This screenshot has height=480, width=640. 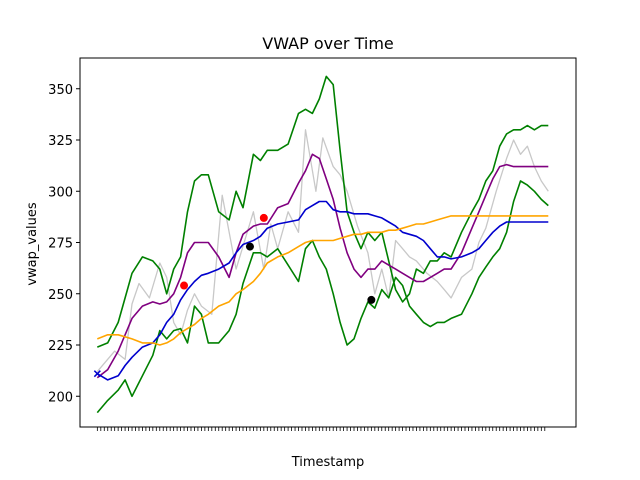 I want to click on y-tick-label-3: 275, so click(x=60, y=244).